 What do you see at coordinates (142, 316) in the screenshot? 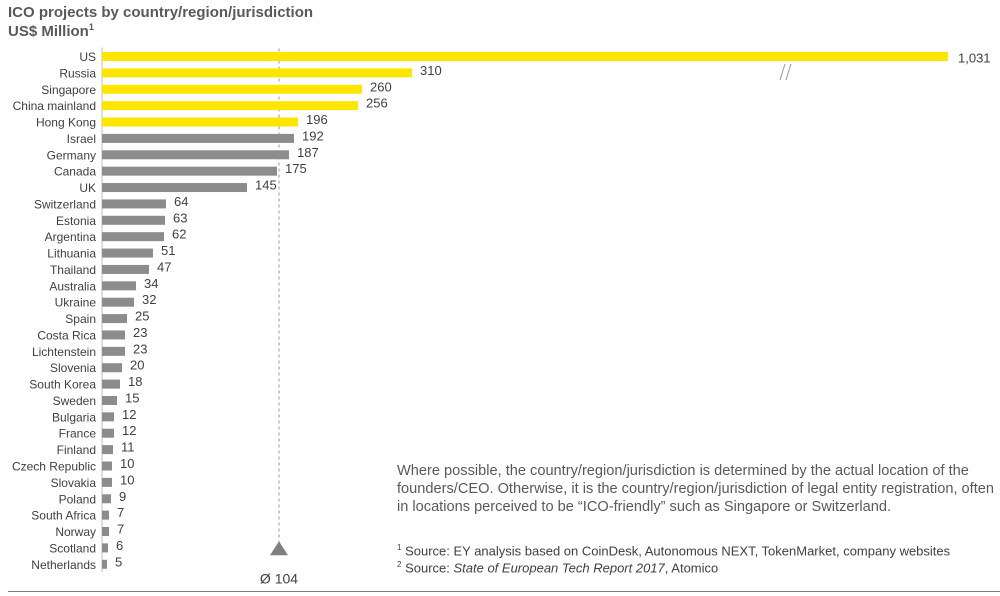
I see `value-label-spain: 25` at bounding box center [142, 316].